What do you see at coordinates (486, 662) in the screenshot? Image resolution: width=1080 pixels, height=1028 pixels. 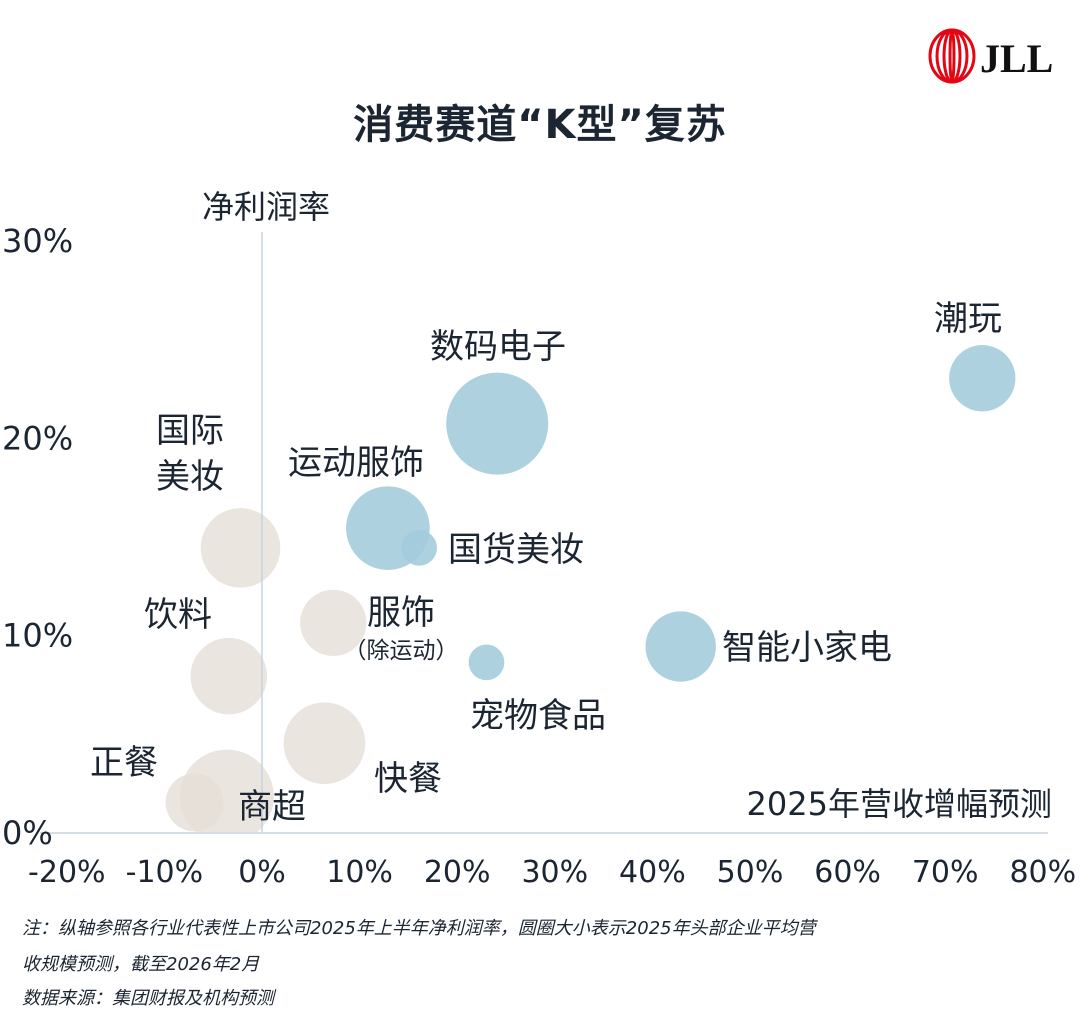 I see `bubble-宠物食品` at bounding box center [486, 662].